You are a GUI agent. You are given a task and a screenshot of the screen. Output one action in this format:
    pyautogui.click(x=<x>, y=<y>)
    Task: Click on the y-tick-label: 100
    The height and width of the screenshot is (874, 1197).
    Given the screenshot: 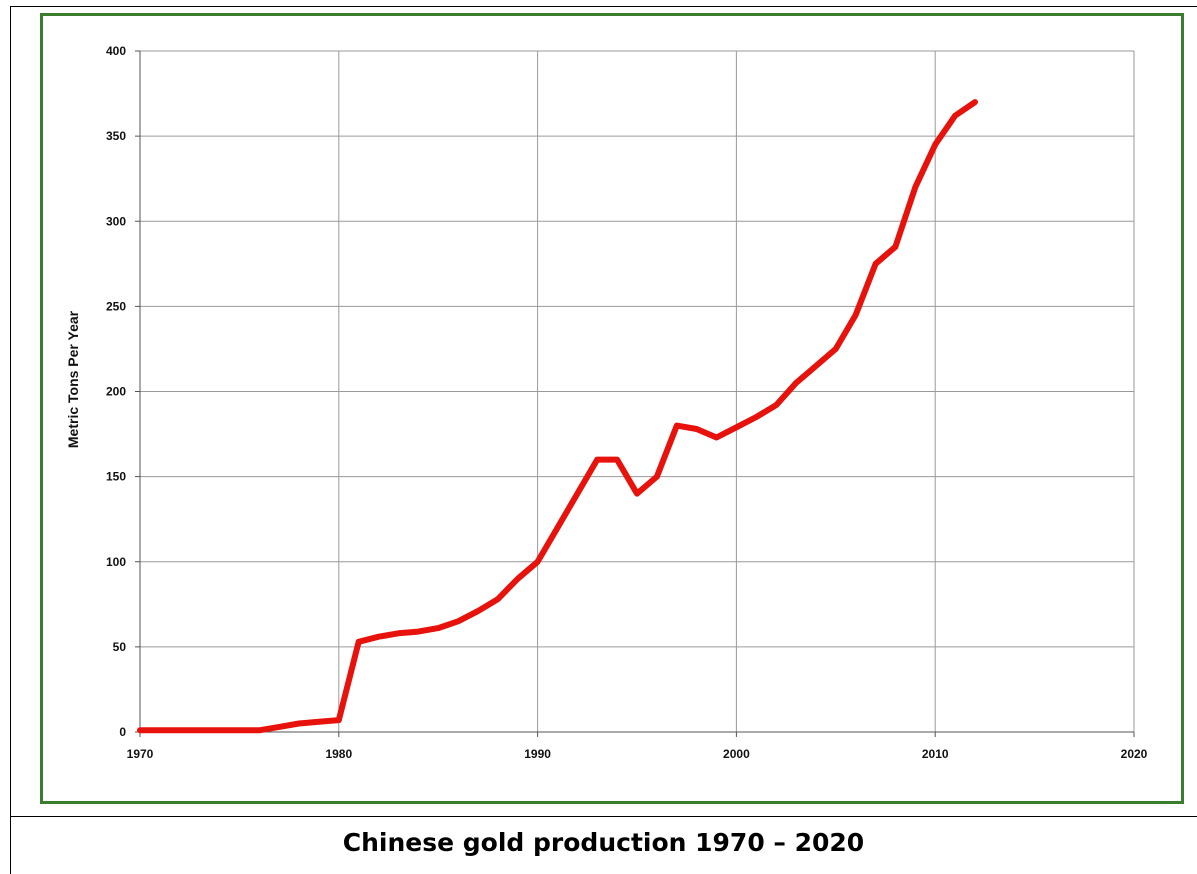 What is the action you would take?
    pyautogui.click(x=116, y=562)
    